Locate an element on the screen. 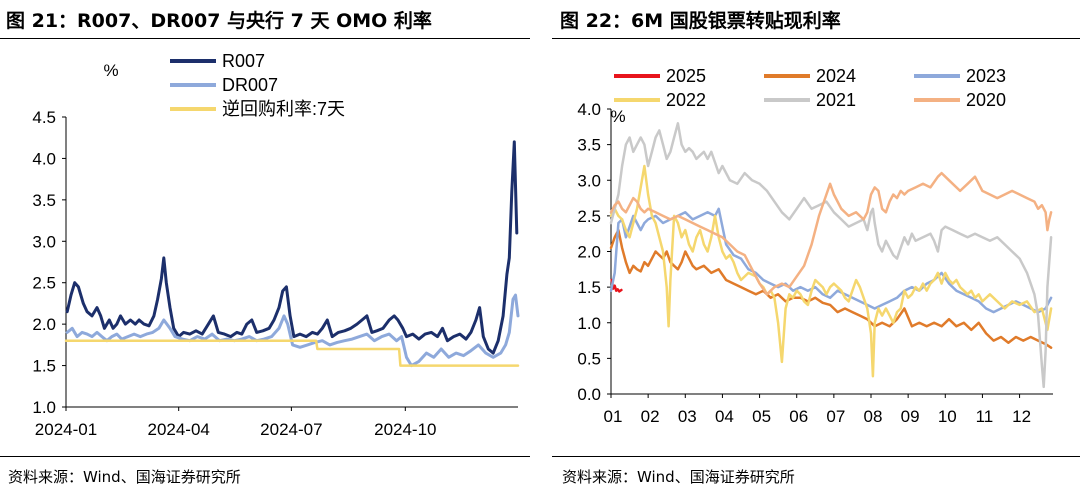 This screenshot has height=495, width=1080. x-tick-label: 10 is located at coordinates (947, 416).